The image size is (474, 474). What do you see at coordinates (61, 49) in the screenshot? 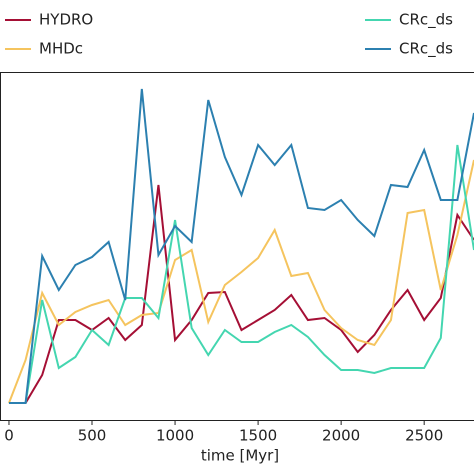
I see `legend-label: MHDc` at bounding box center [61, 49].